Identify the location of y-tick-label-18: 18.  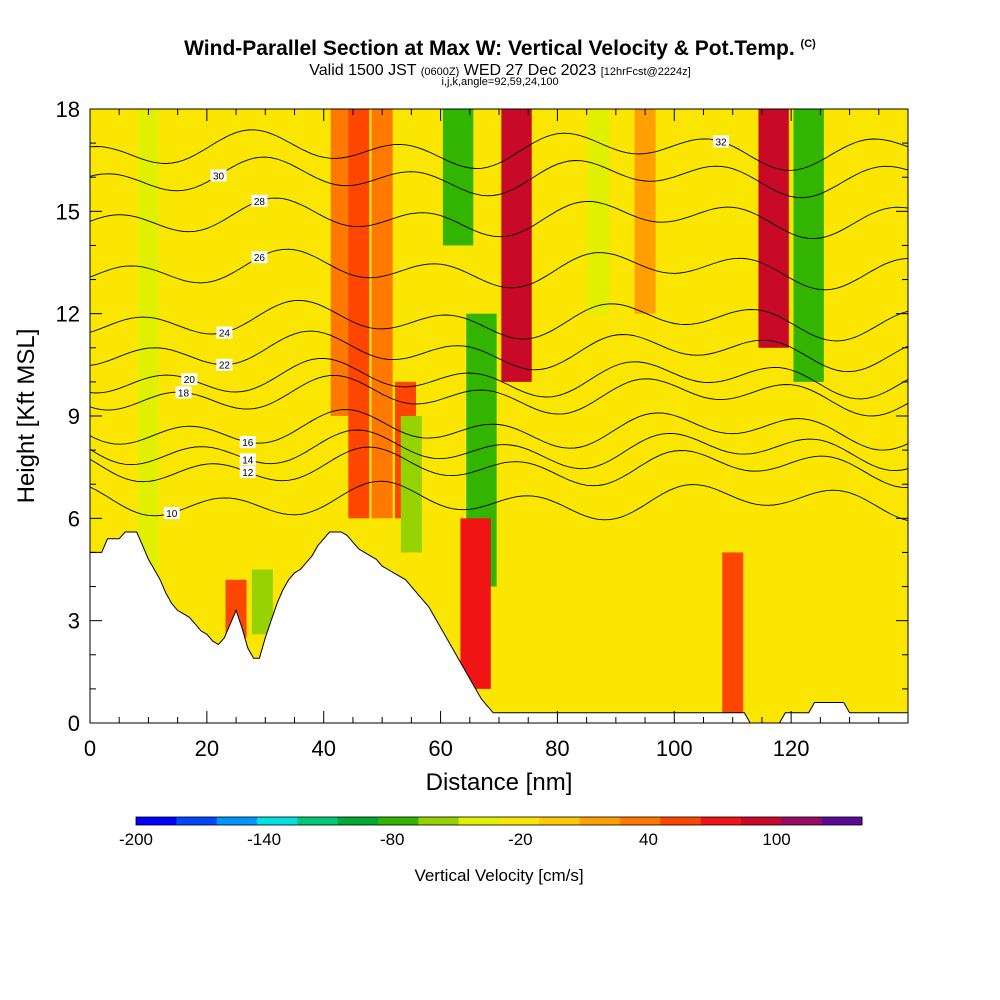
(68, 109).